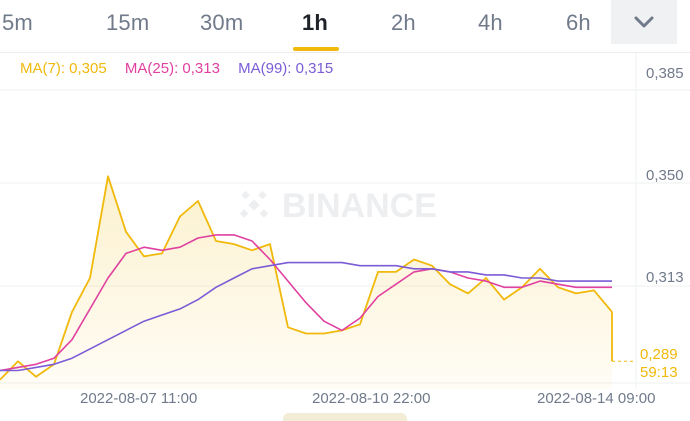 This screenshot has width=690, height=421. I want to click on binance-logo-icon, so click(254, 204).